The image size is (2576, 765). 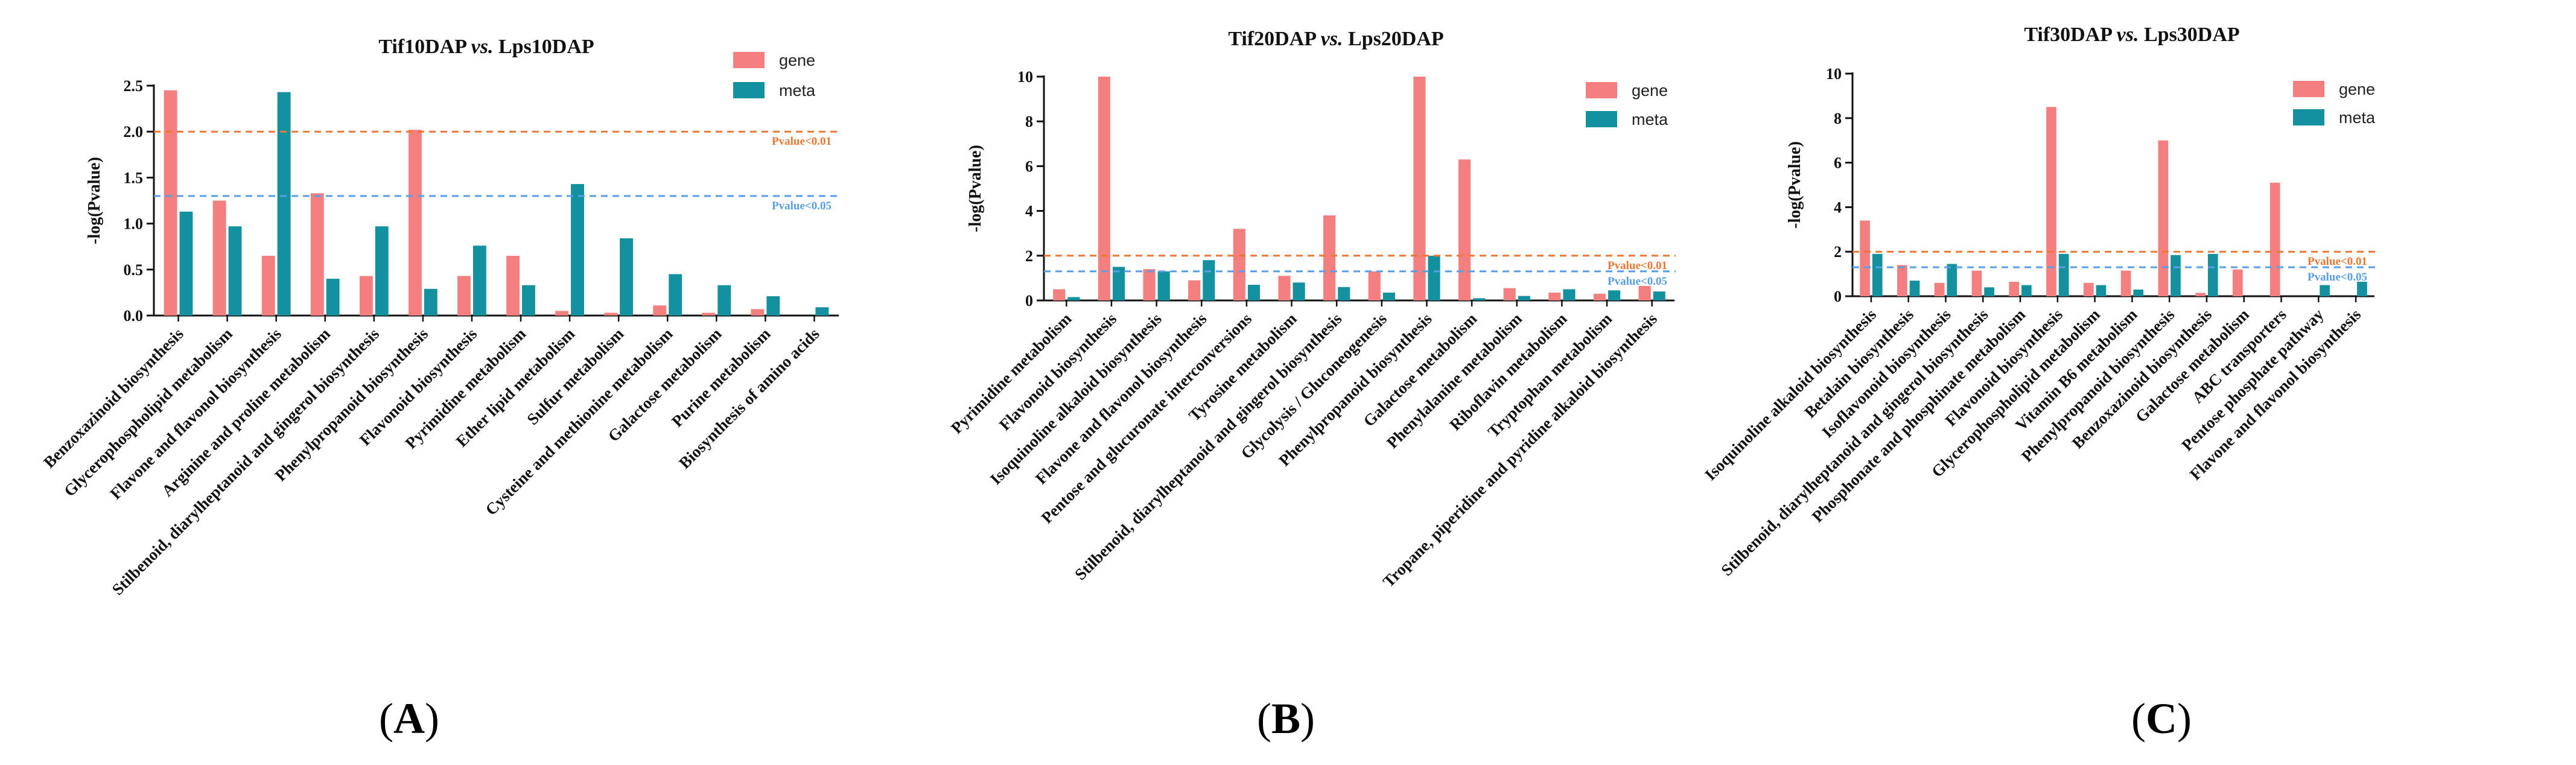 What do you see at coordinates (409, 719) in the screenshot?
I see `chart-a-panel-label: (A)` at bounding box center [409, 719].